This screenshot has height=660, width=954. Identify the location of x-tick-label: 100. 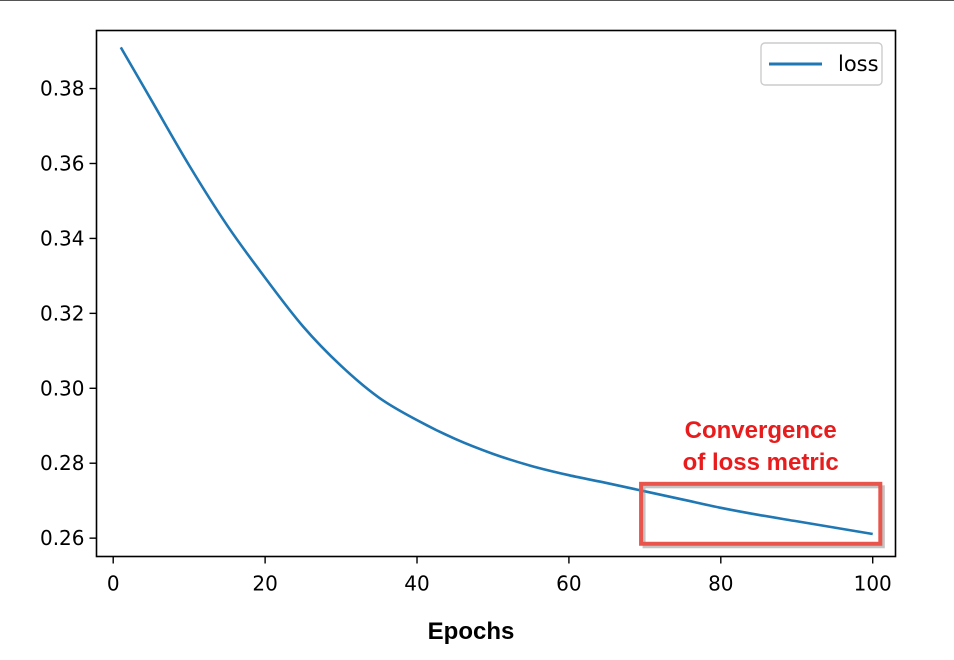
(873, 584).